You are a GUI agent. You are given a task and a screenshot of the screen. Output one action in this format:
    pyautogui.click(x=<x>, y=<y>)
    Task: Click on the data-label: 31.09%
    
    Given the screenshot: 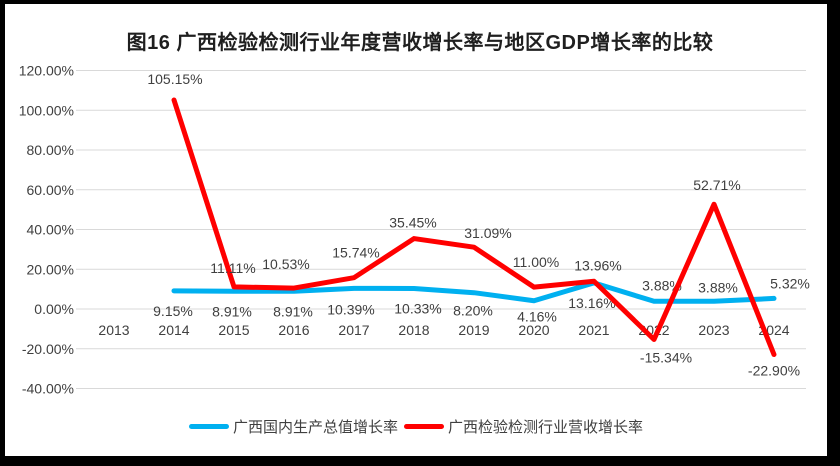 What is the action you would take?
    pyautogui.click(x=487, y=233)
    